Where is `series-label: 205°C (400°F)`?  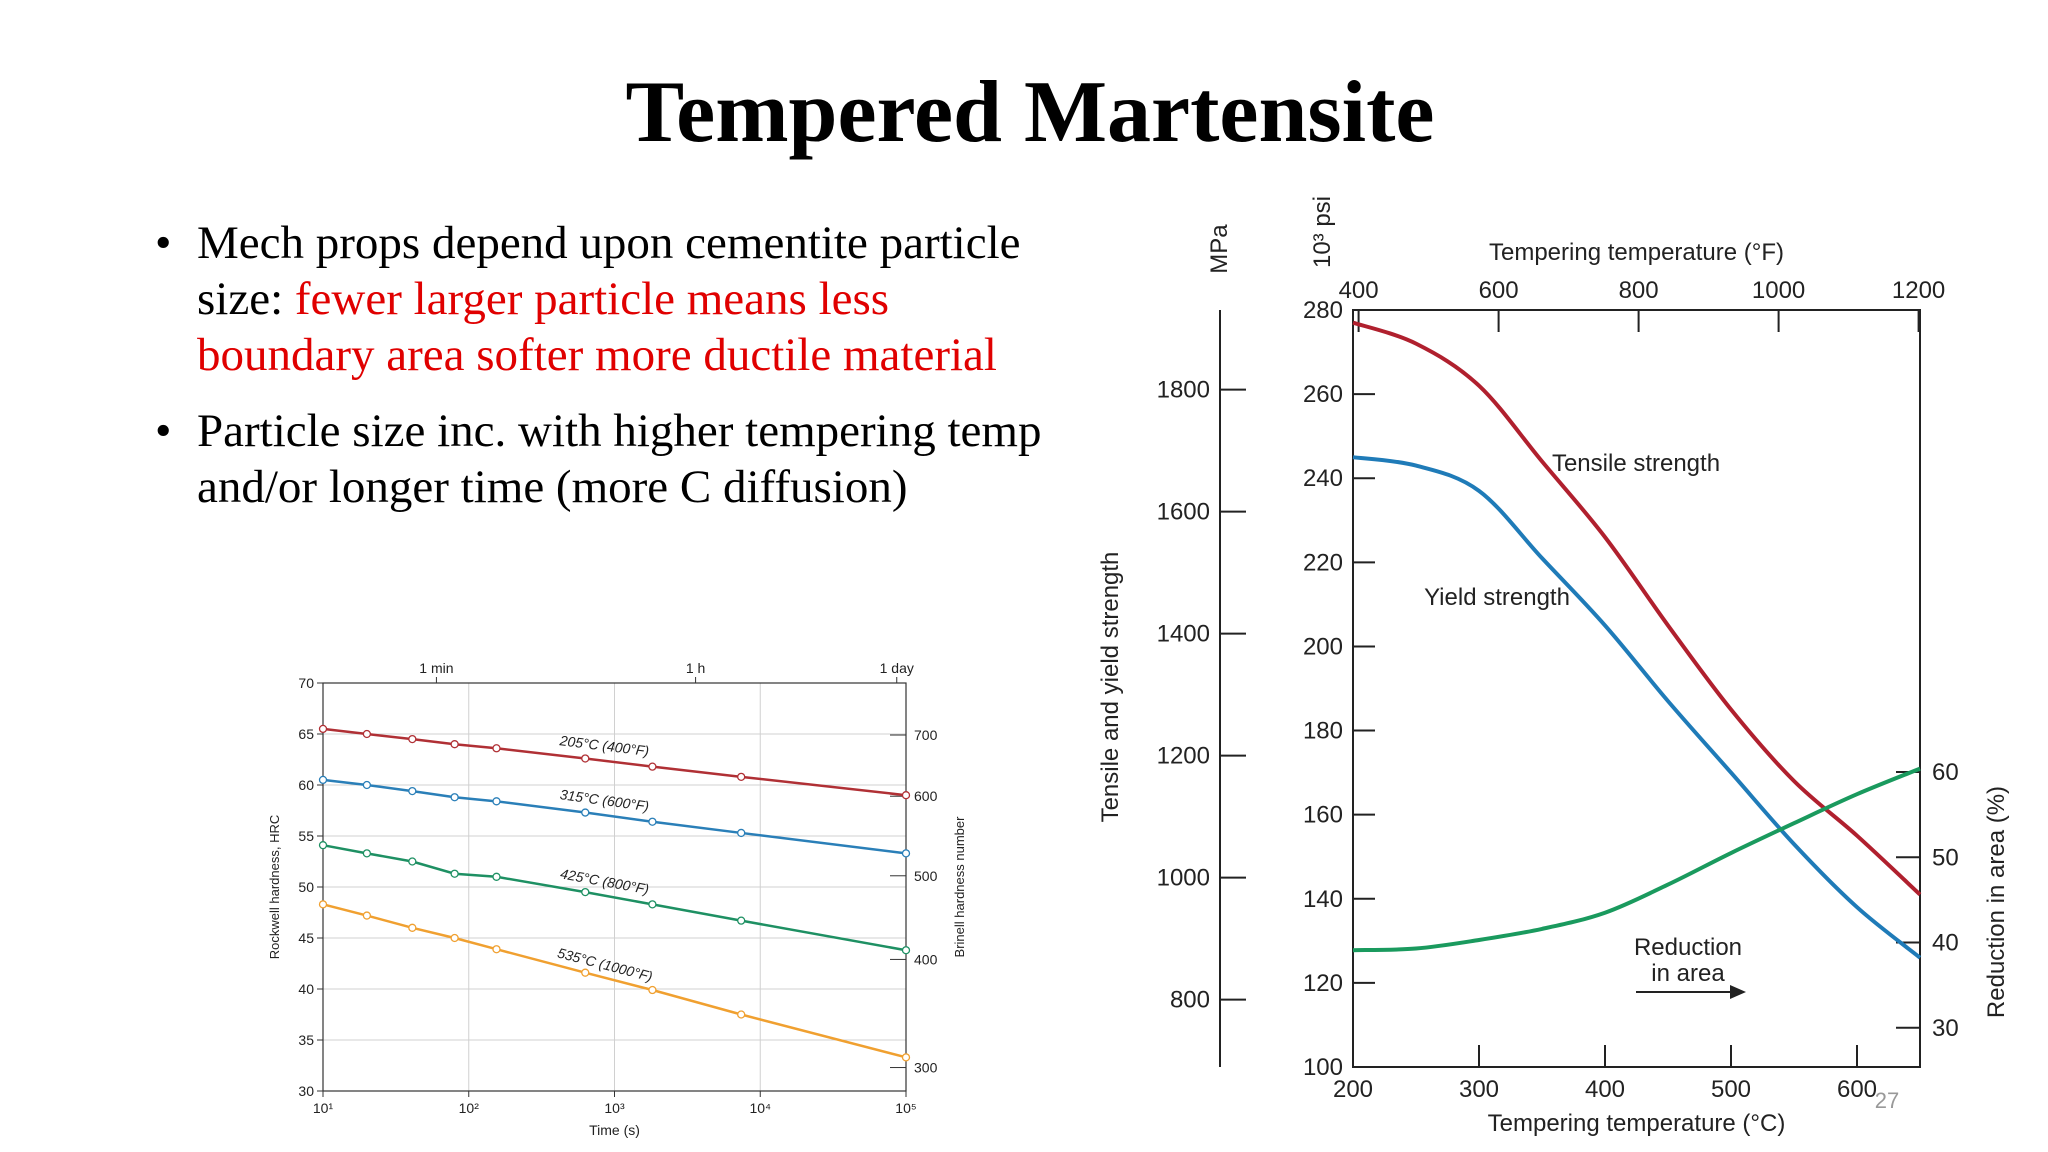
series-label: 205°C (400°F) is located at coordinates (604, 745).